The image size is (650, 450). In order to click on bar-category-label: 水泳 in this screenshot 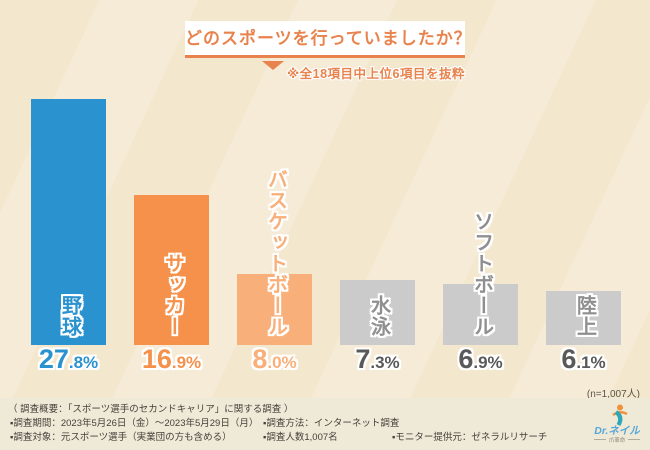, I will do `click(378, 316)`.